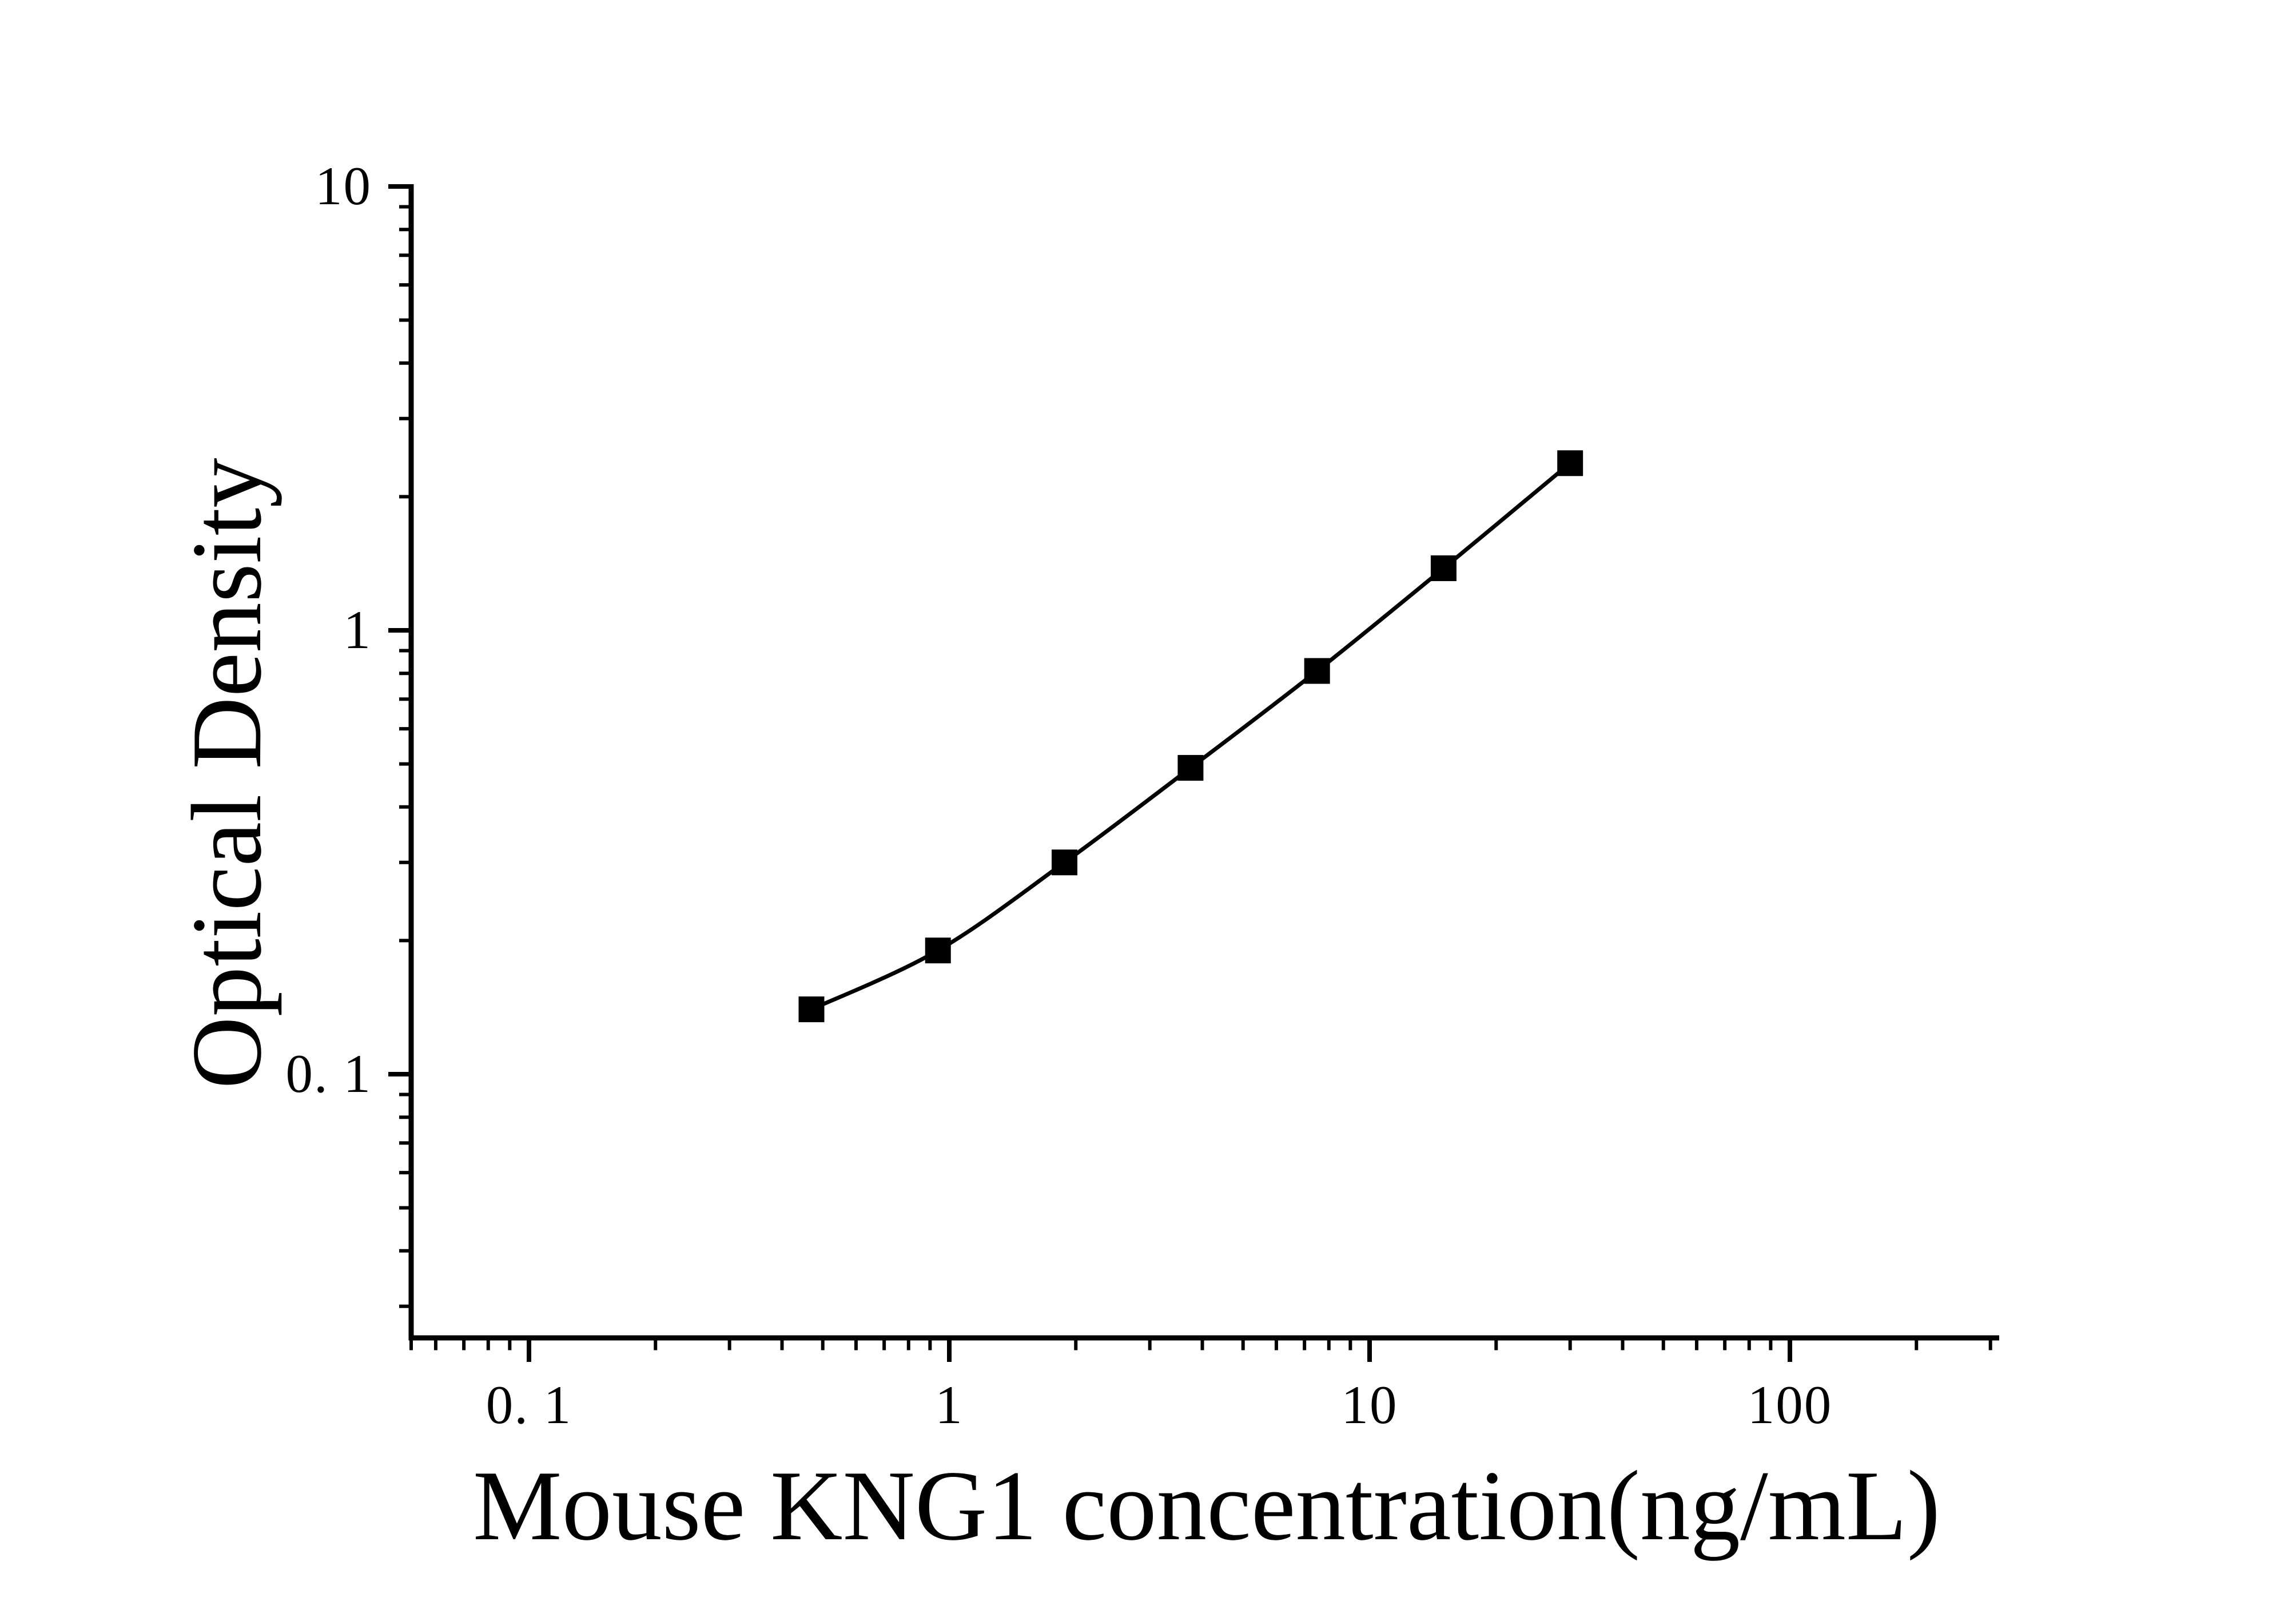 This screenshot has height=1605, width=2296. I want to click on x-tick-label: 100, so click(1790, 1404).